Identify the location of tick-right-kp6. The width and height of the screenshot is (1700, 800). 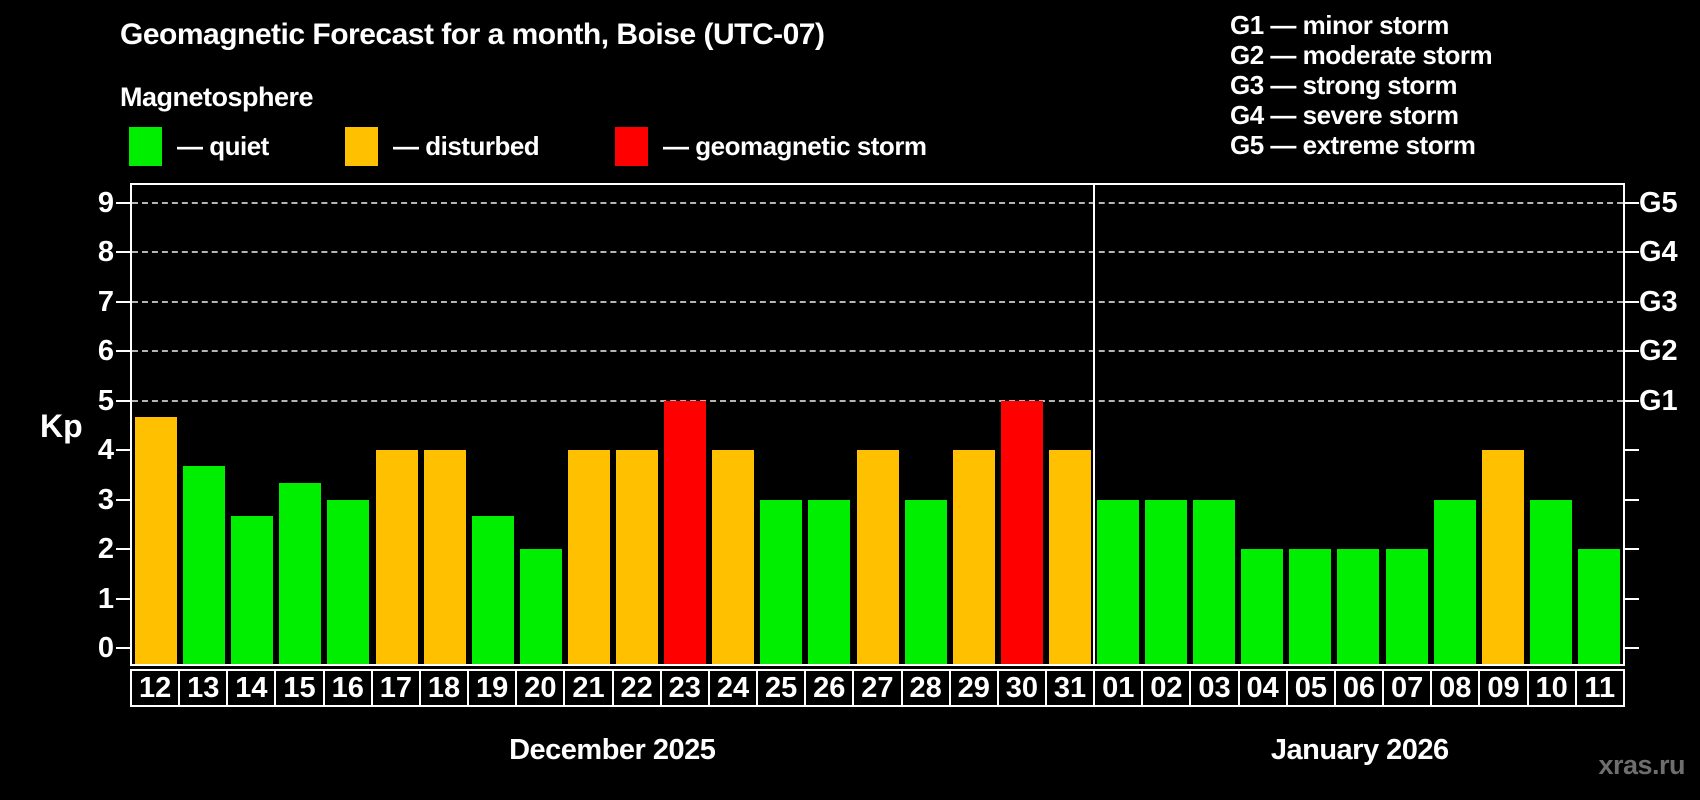
(1632, 351).